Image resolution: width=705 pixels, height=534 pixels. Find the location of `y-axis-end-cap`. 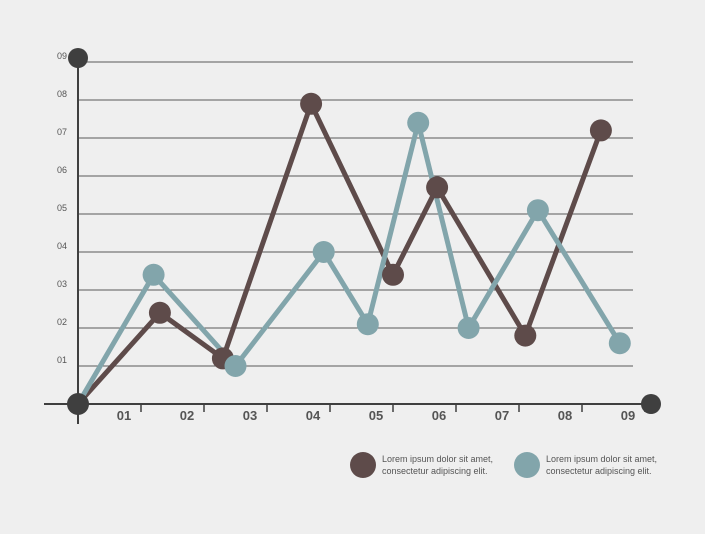

y-axis-end-cap is located at coordinates (78, 58).